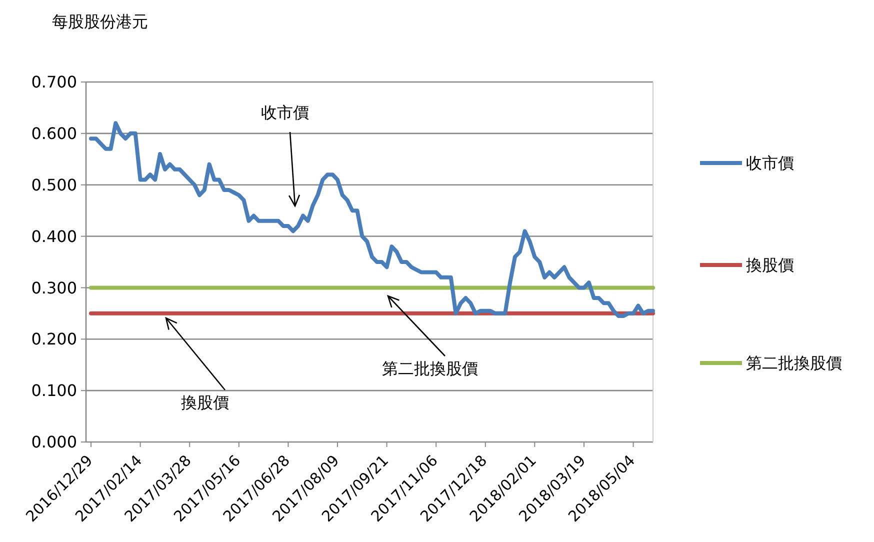 This screenshot has height=542, width=874. Describe the element at coordinates (794, 363) in the screenshot. I see `legend-label: 第二批換股價` at that location.